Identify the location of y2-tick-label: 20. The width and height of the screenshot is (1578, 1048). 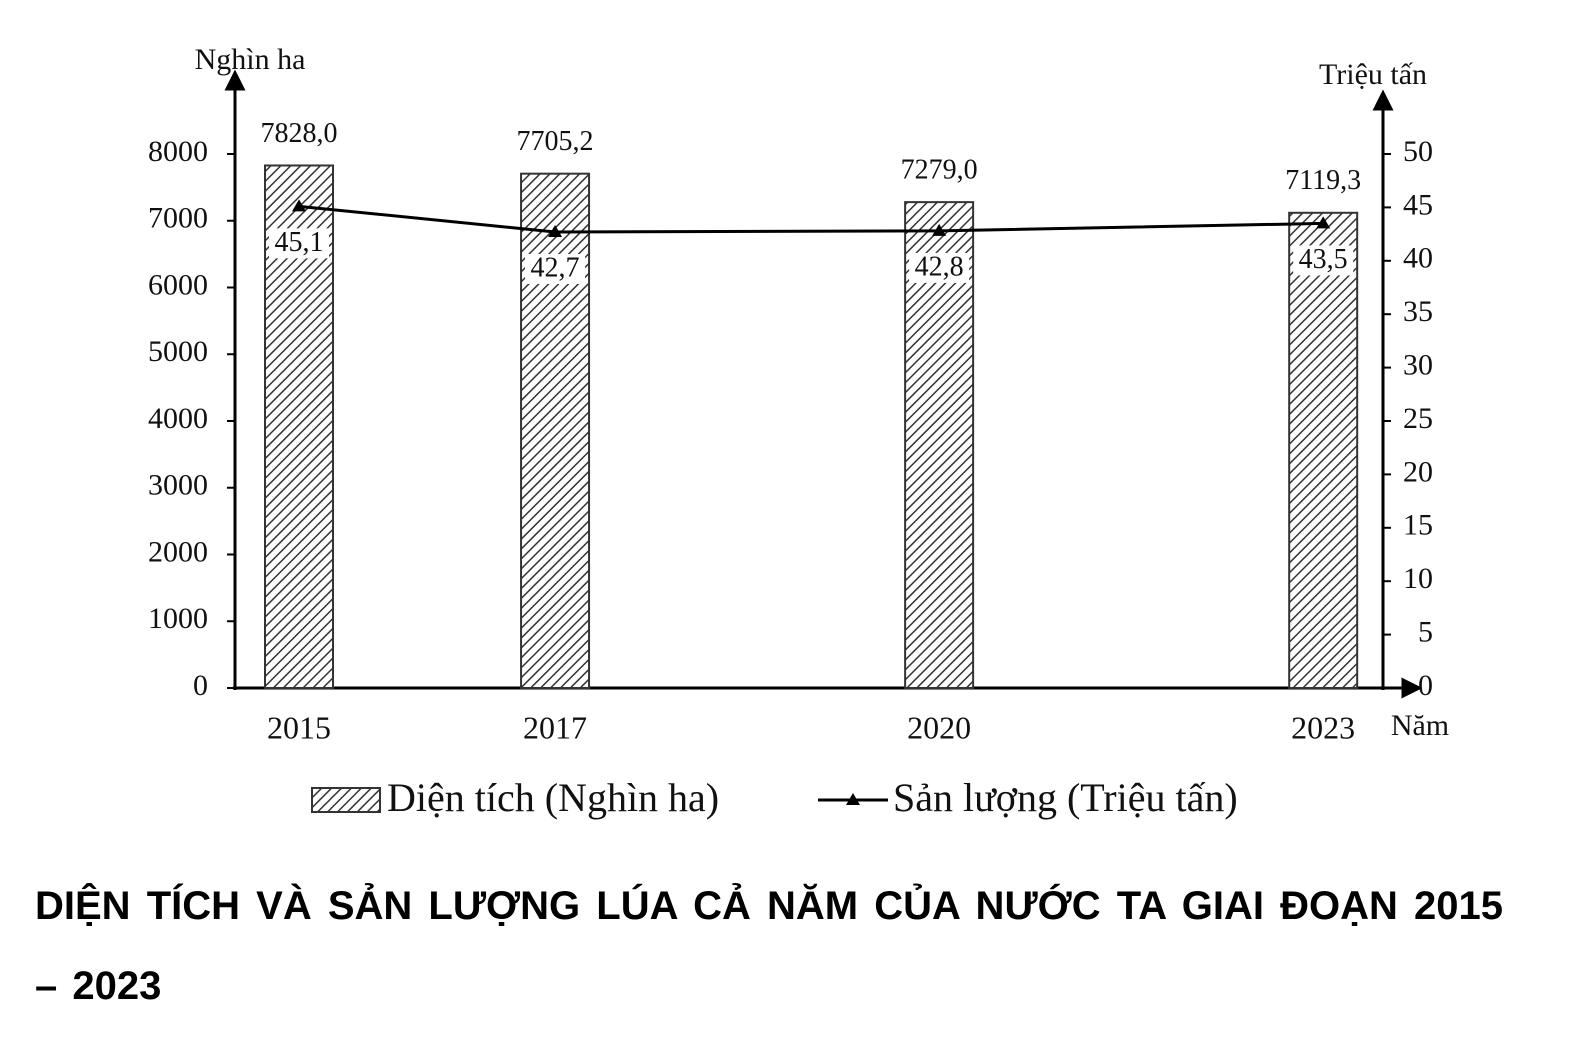
(1418, 471).